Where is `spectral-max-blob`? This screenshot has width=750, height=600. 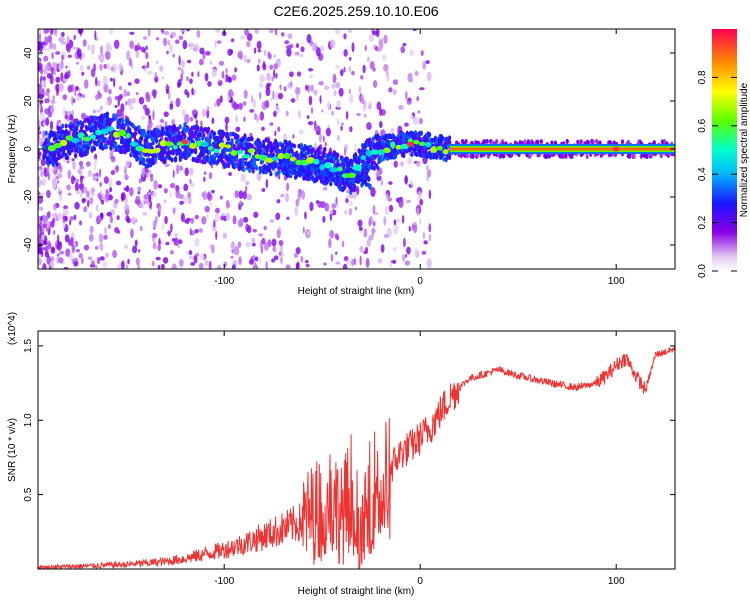 spectral-max-blob is located at coordinates (185, 142).